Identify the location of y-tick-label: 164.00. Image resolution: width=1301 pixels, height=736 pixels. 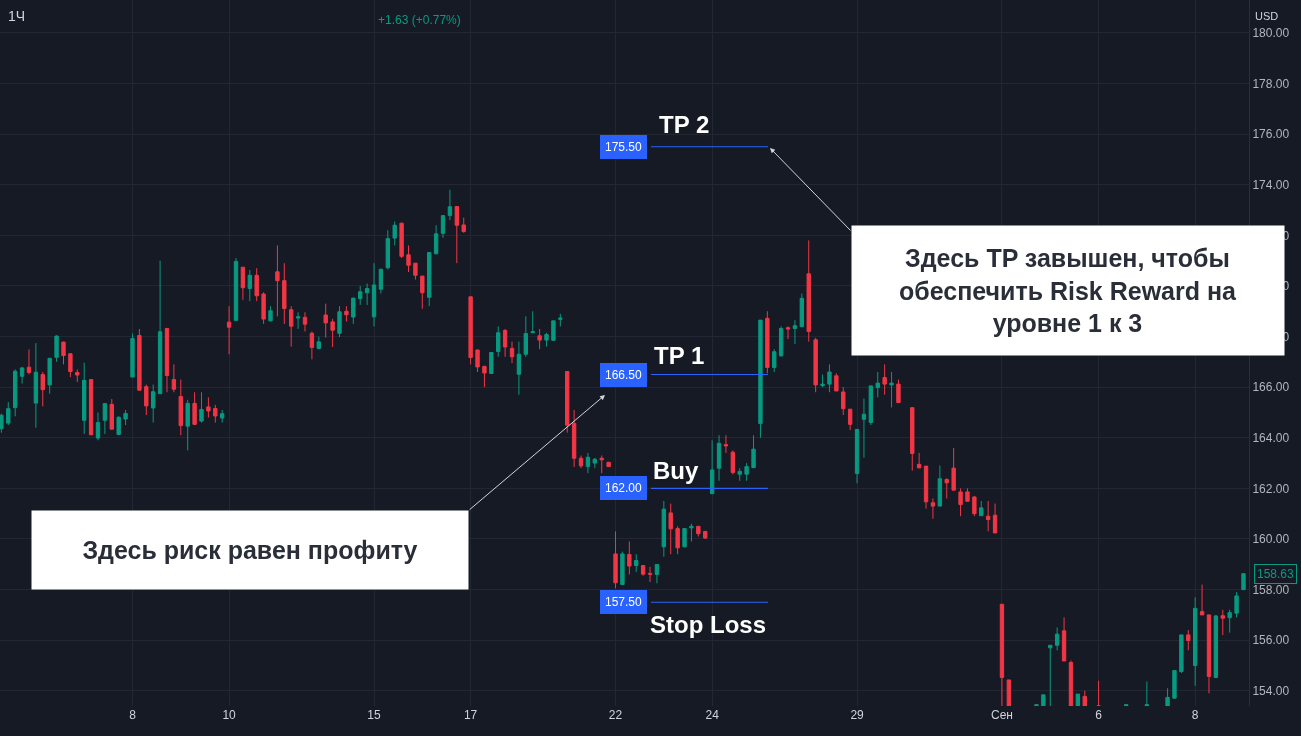
(1271, 437).